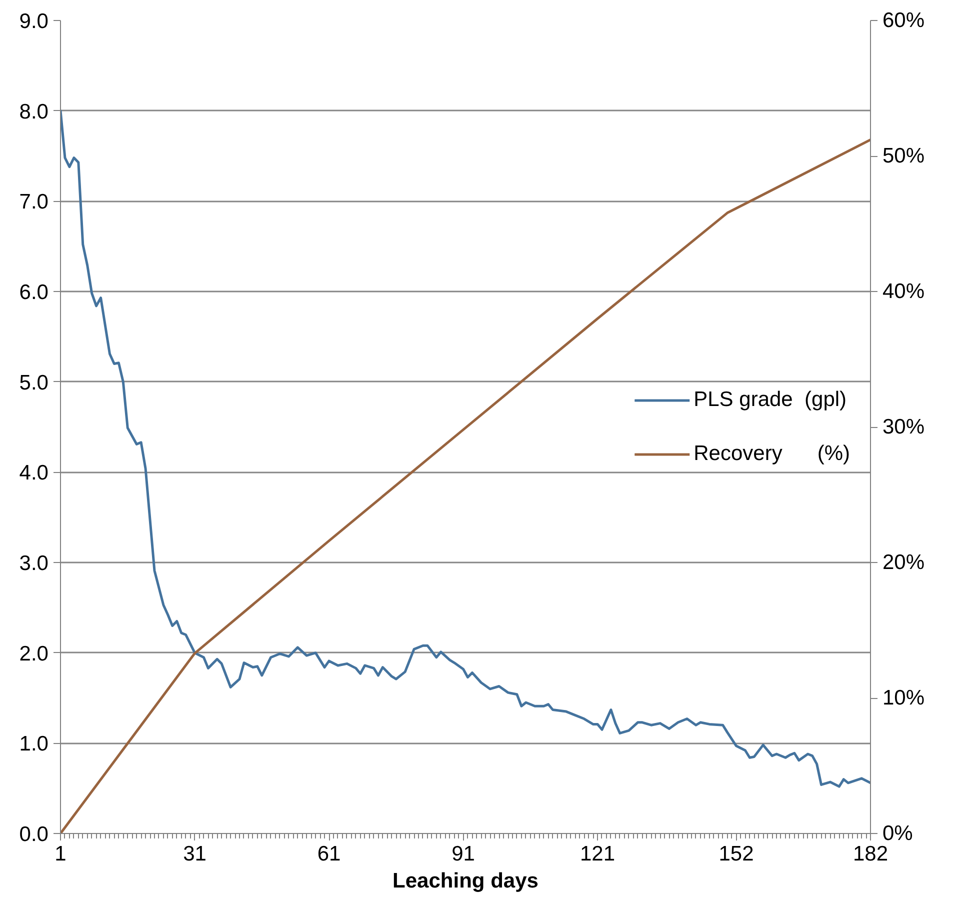  Describe the element at coordinates (903, 562) in the screenshot. I see `y2-tick-label: 20%` at that location.